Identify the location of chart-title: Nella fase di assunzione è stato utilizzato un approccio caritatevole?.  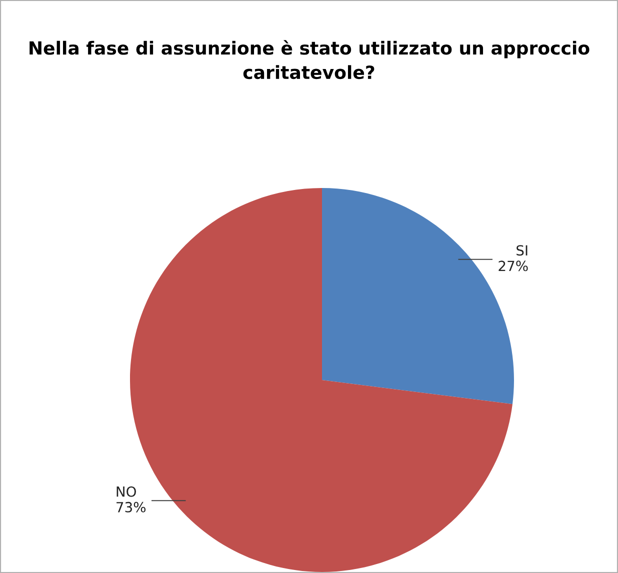
(310, 60).